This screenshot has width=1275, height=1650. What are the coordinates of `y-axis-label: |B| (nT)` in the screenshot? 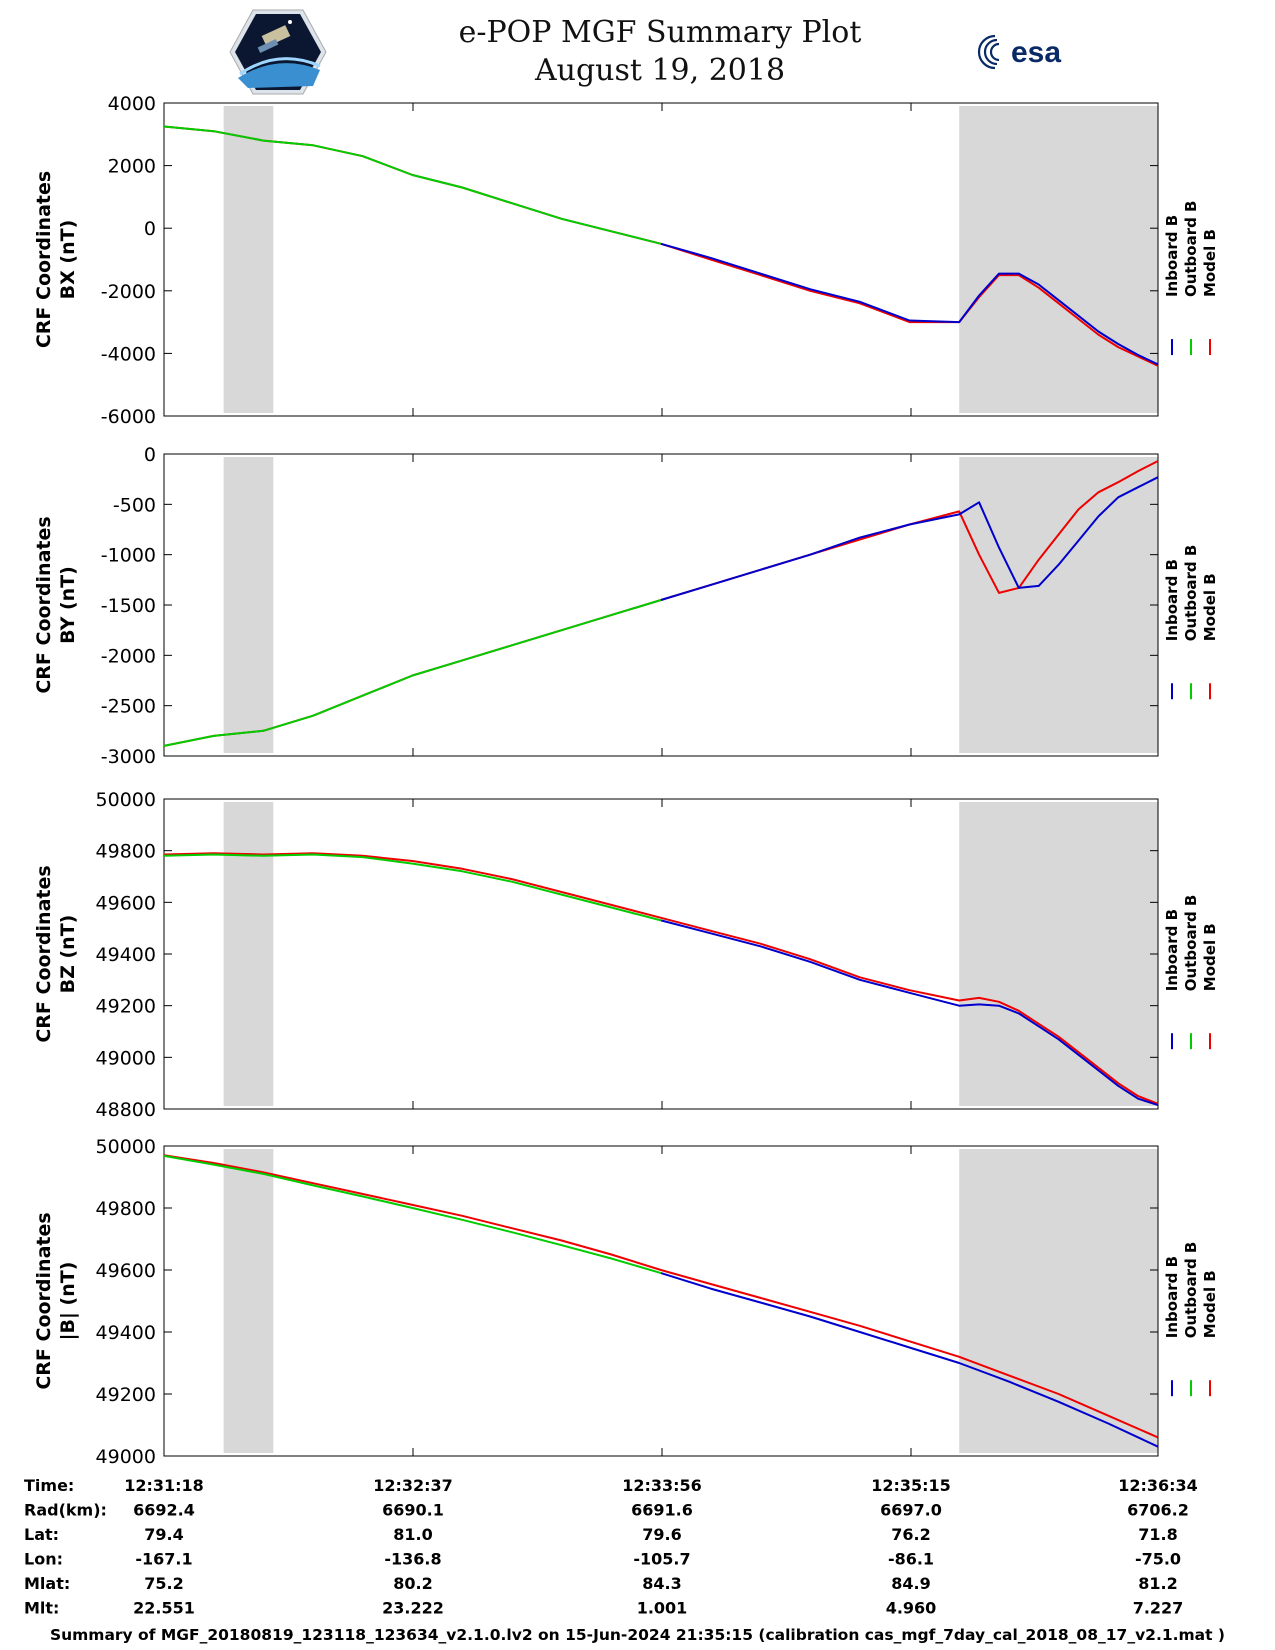 It's located at (68, 1301).